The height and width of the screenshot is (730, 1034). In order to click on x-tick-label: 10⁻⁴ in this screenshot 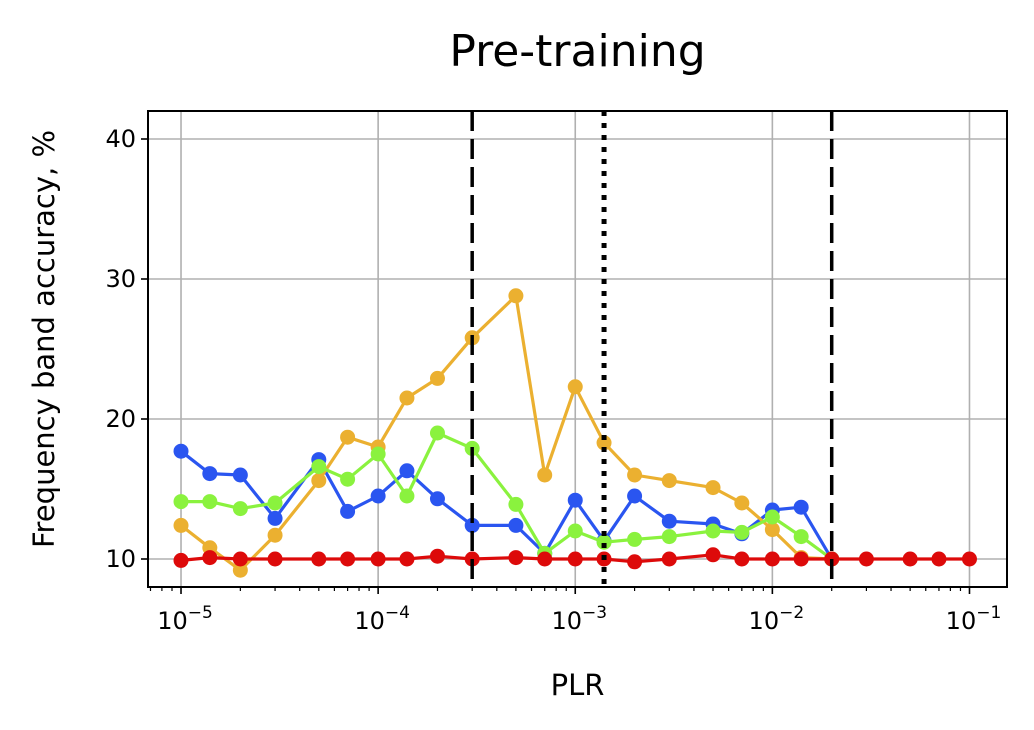, I will do `click(382, 619)`.